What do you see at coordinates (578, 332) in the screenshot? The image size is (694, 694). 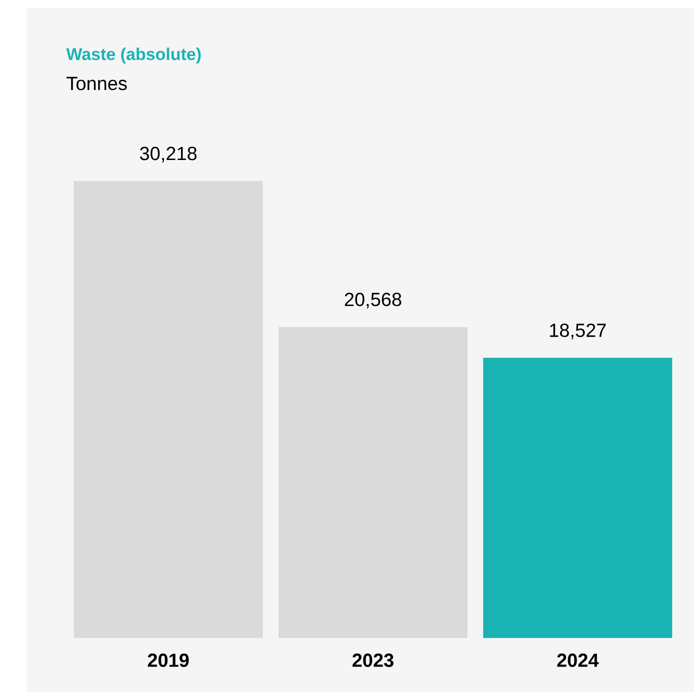 I see `data-label: 18,527` at bounding box center [578, 332].